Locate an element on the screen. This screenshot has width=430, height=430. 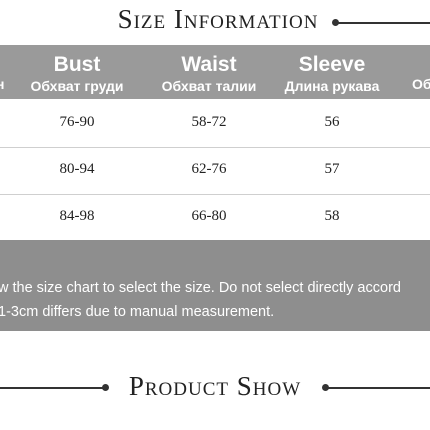
section-title: Product Show is located at coordinates (215, 386).